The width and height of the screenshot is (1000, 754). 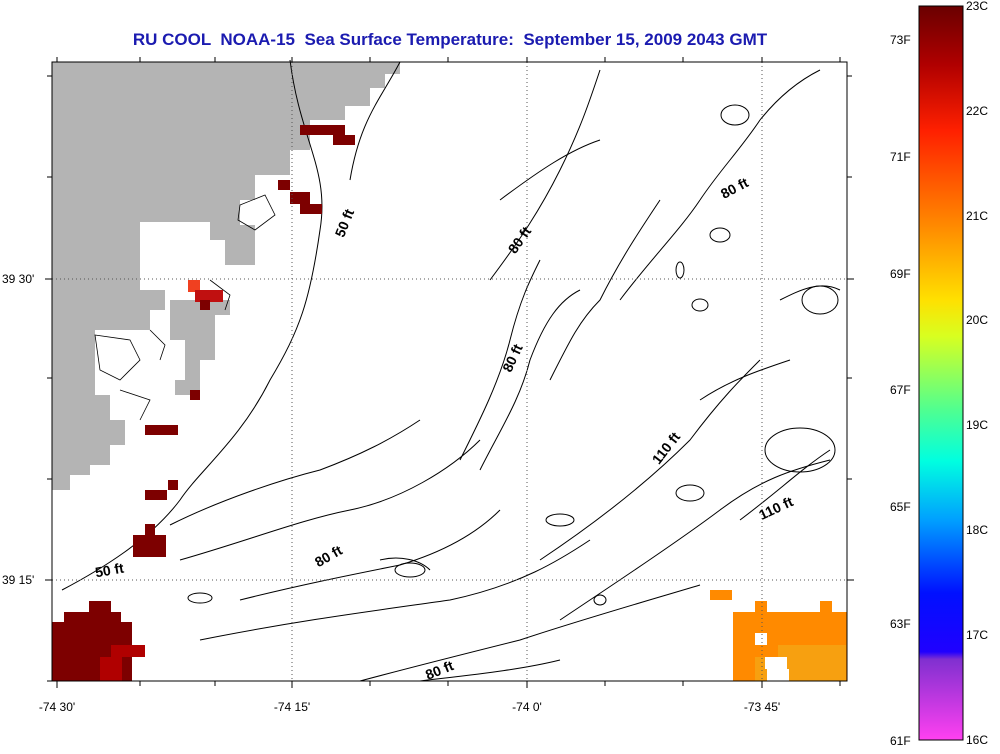 I want to click on colorbar-label-f: 73F, so click(x=900, y=40).